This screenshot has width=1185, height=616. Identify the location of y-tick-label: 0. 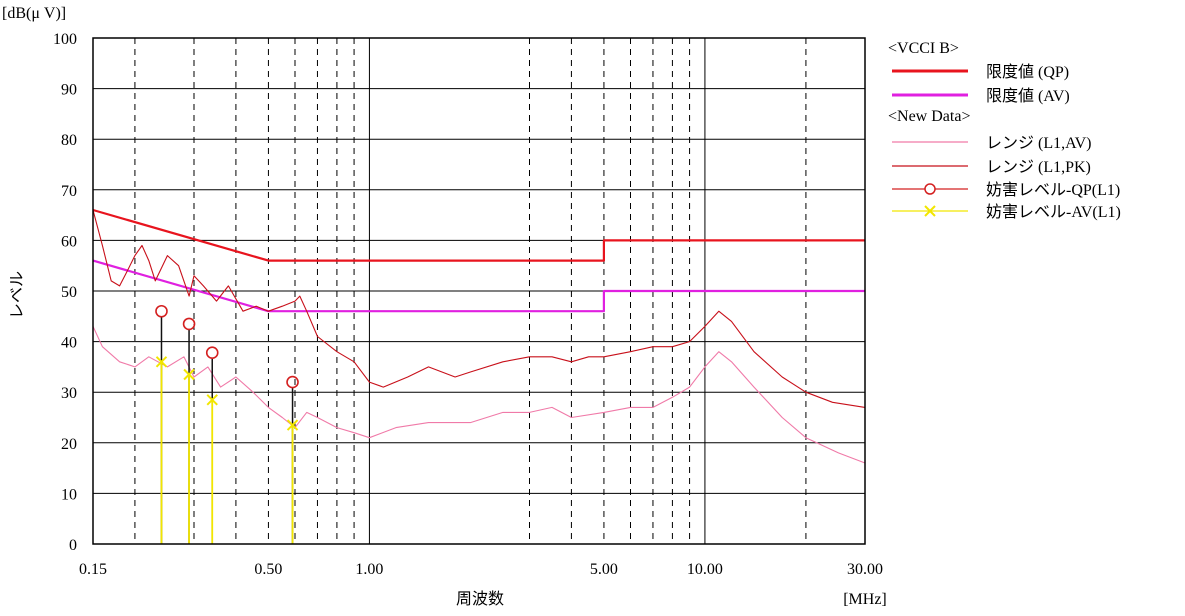
(73, 545).